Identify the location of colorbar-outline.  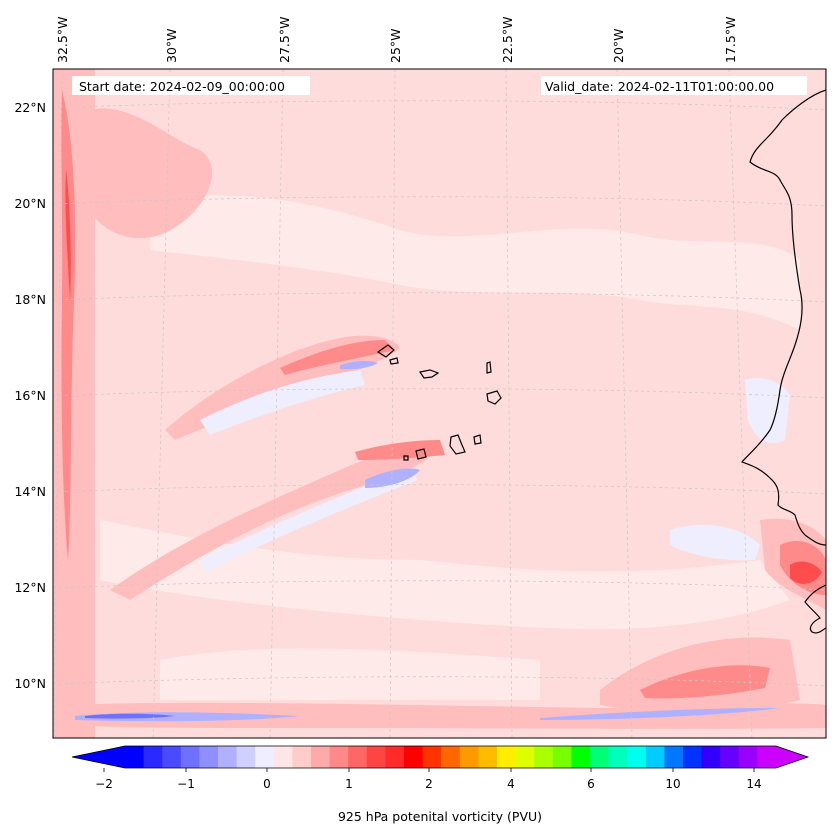
(440, 757).